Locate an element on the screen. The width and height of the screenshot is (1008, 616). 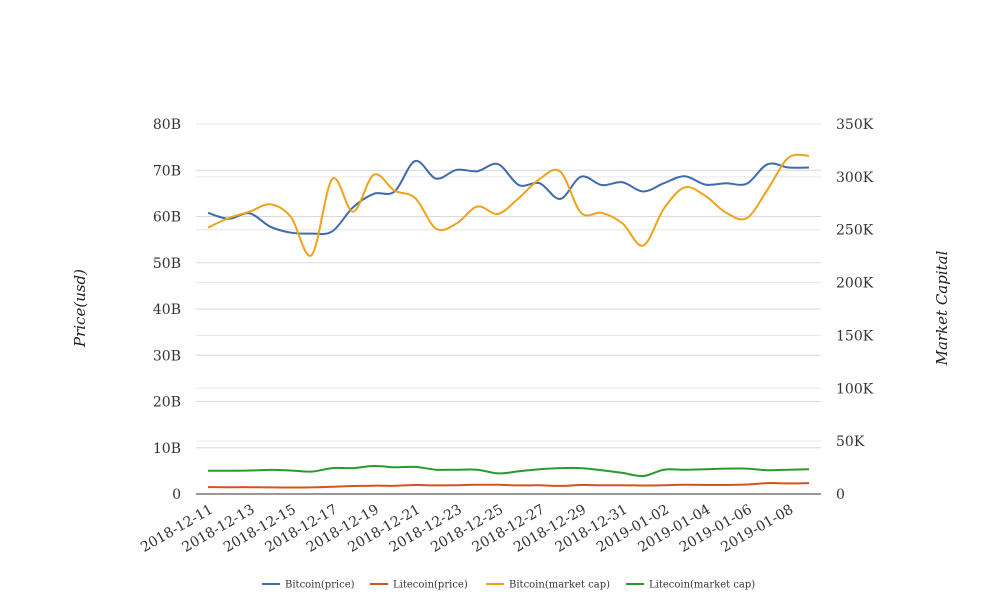
y-tick-label: 0 is located at coordinates (176, 495).